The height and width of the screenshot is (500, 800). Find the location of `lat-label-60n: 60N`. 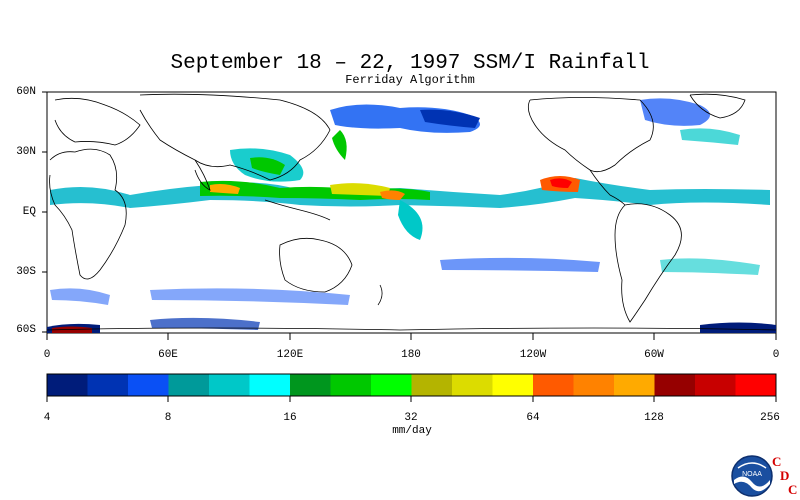

lat-label-60n: 60N is located at coordinates (26, 92).